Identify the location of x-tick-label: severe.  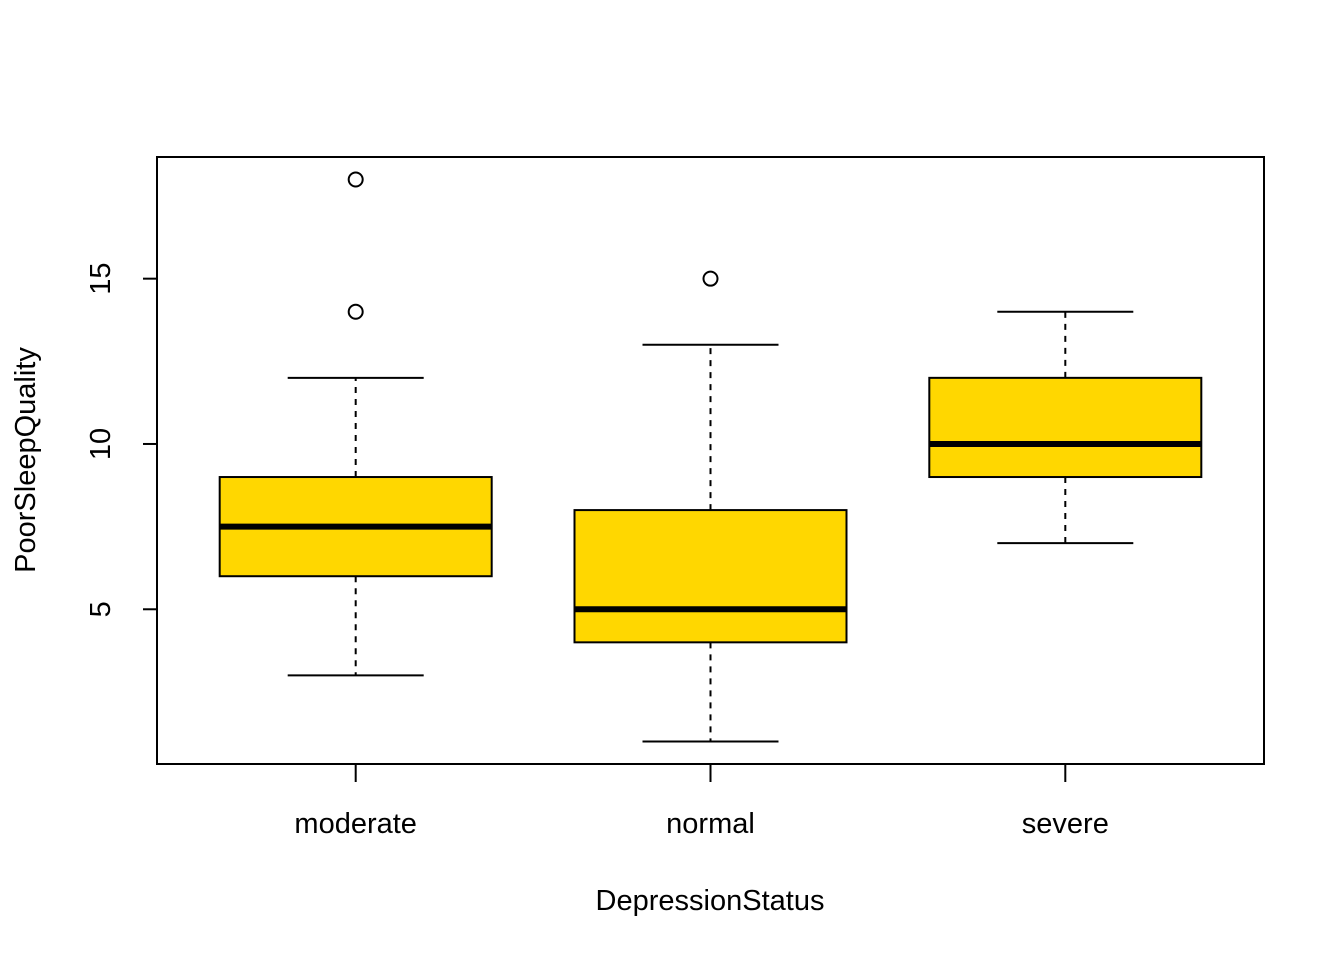
(1065, 824).